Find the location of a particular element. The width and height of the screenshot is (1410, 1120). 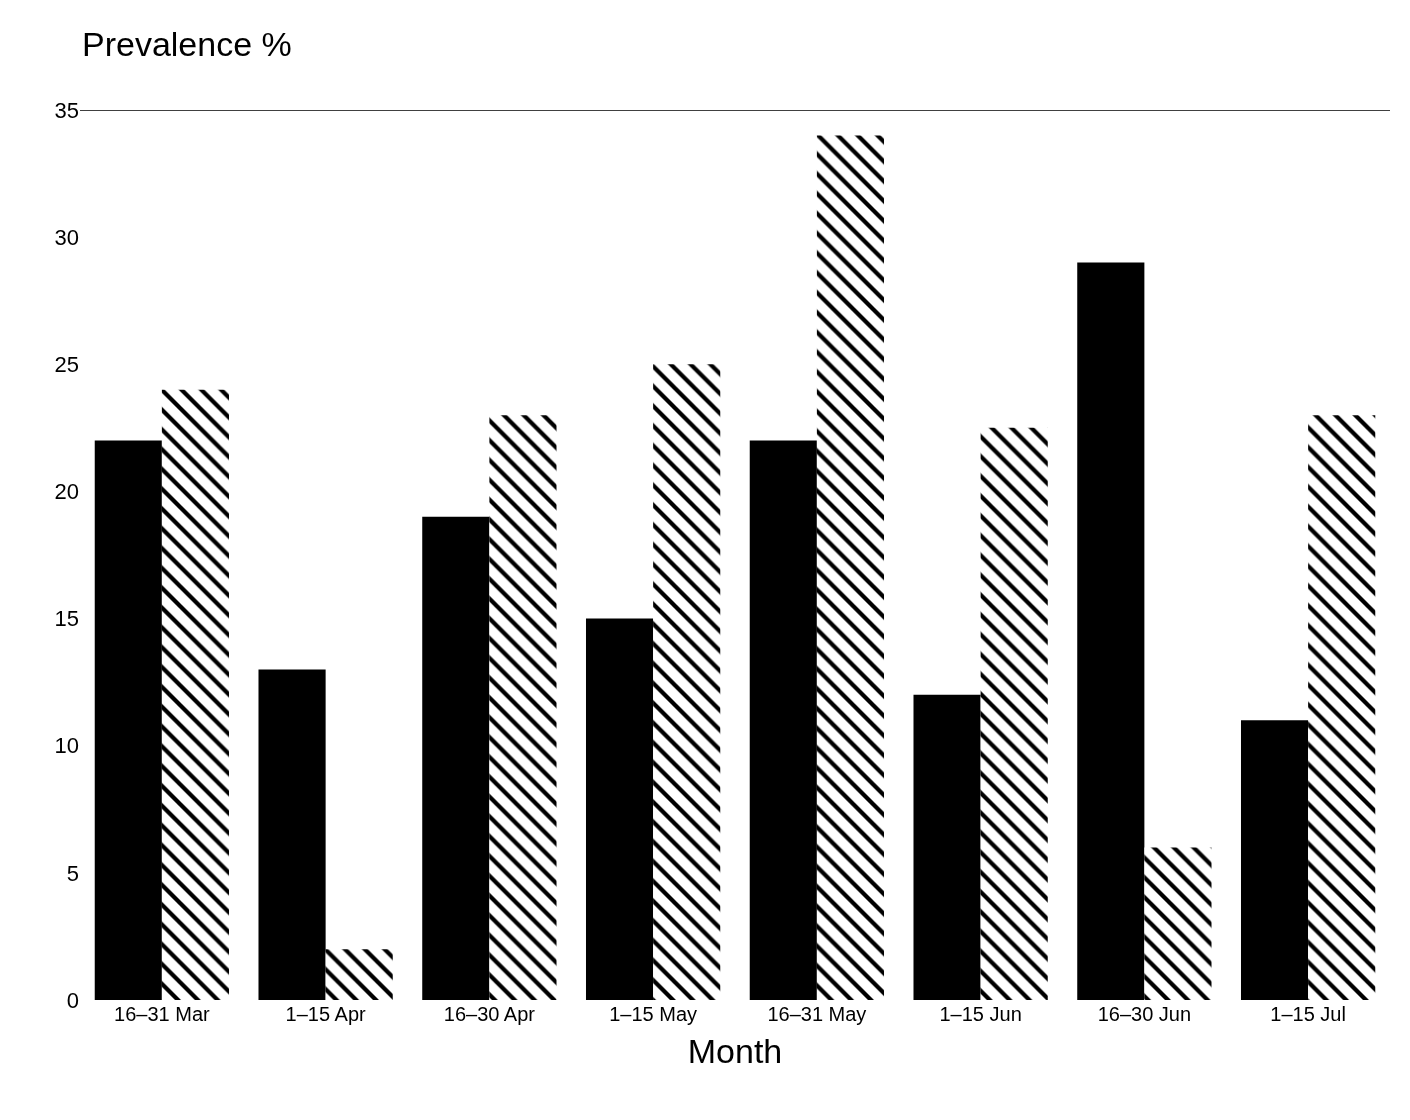

x-tick-label: 1–15 Jul is located at coordinates (1308, 1014).